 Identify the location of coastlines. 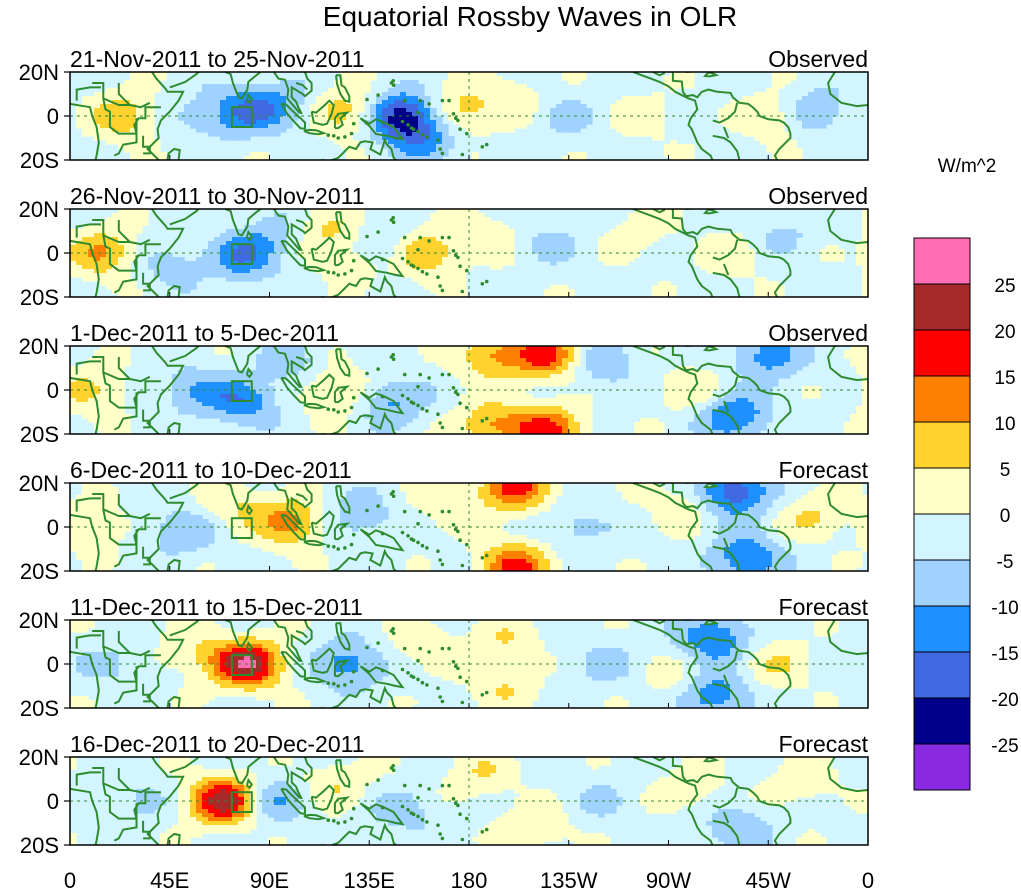
(469, 664).